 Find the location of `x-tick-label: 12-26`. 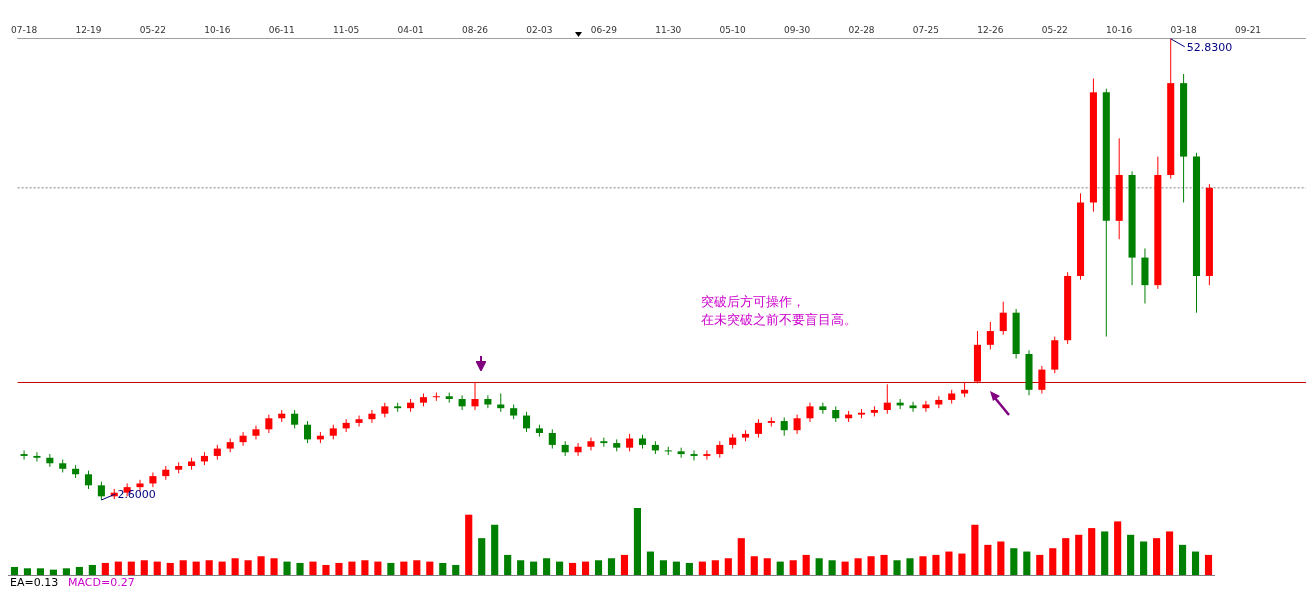

x-tick-label: 12-26 is located at coordinates (990, 29).